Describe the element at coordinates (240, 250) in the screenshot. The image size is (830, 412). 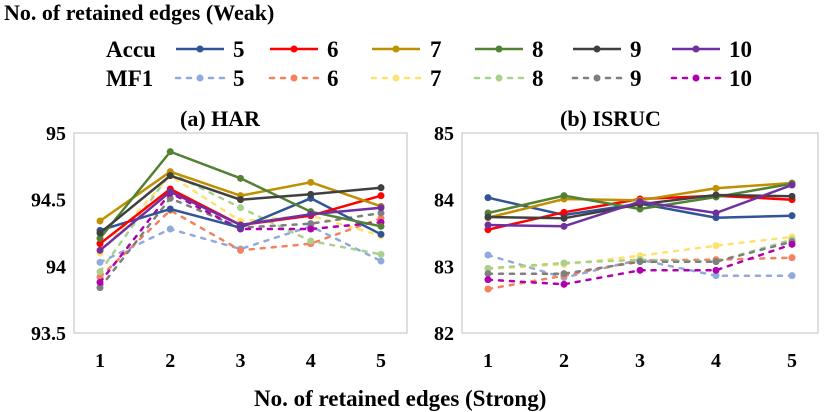
I see `point-mf1-6-x3` at that location.